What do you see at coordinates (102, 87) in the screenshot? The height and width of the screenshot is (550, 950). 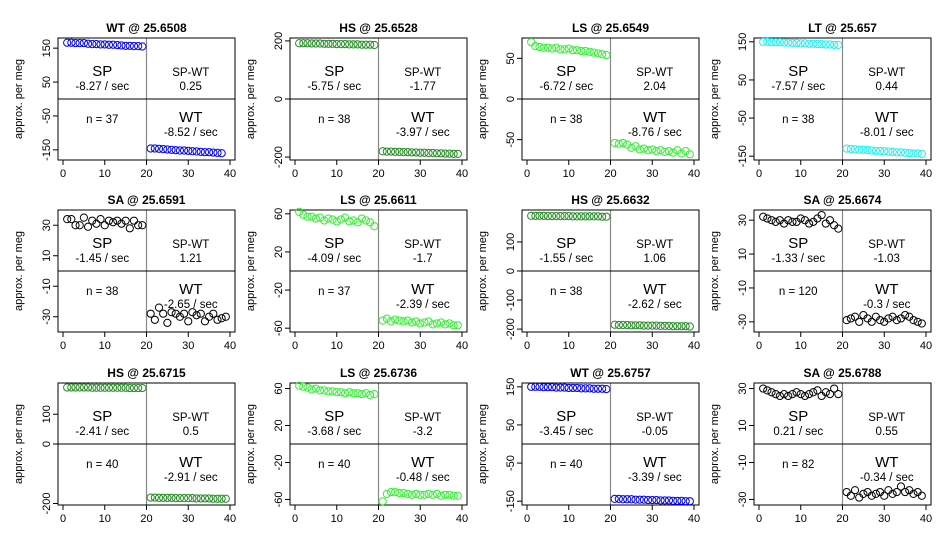 I see `sp-rate: -8.27 / sec` at bounding box center [102, 87].